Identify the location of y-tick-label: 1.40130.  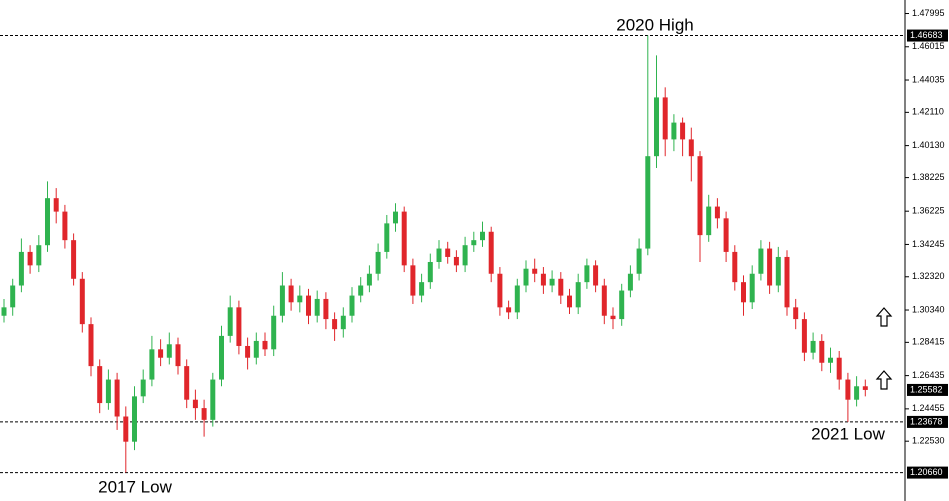
(928, 145).